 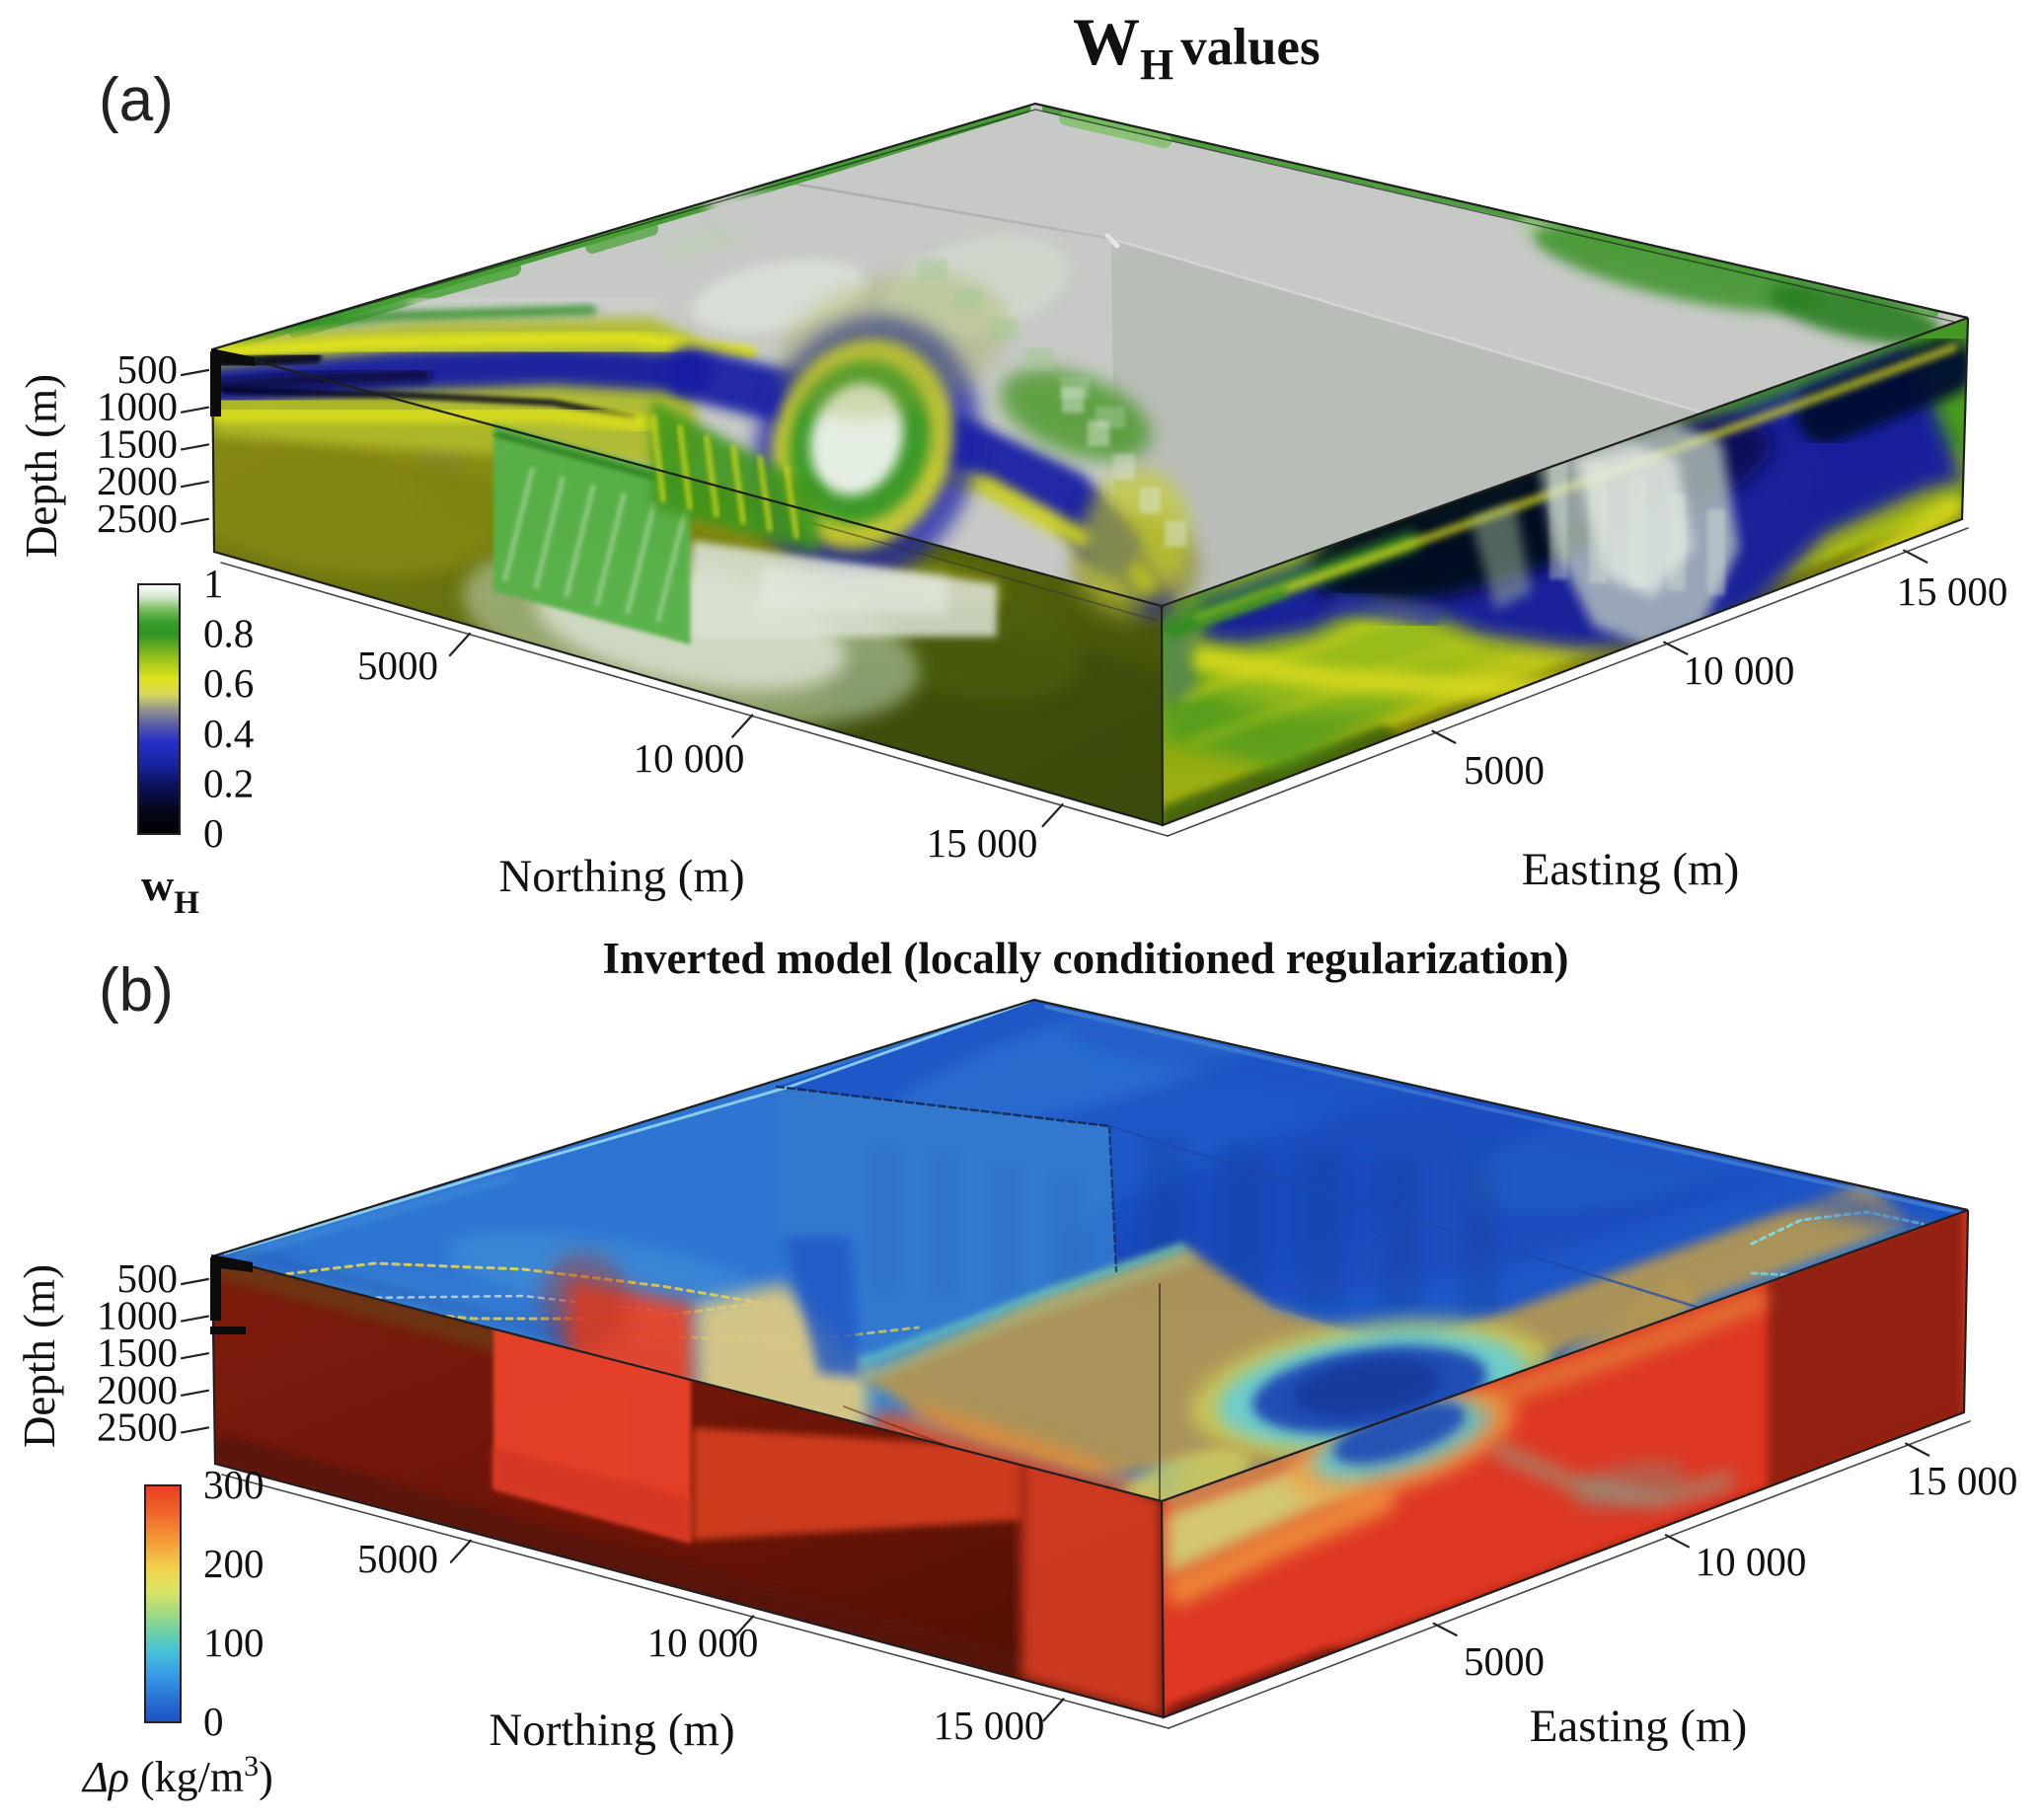 What do you see at coordinates (228, 782) in the screenshot?
I see `svg-text: 0.2` at bounding box center [228, 782].